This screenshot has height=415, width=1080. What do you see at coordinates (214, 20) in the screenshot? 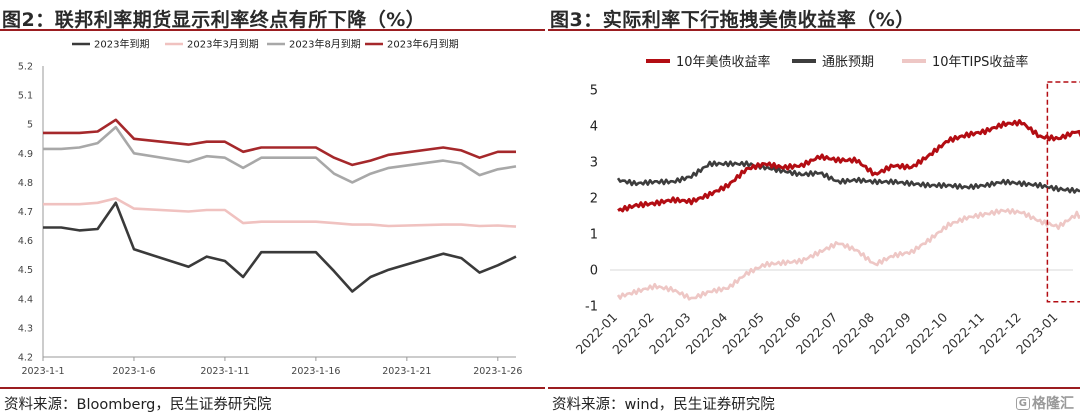
I see `left-figure-title: 图2：联邦利率期货显示利率终点有所下降（%）` at bounding box center [214, 20].